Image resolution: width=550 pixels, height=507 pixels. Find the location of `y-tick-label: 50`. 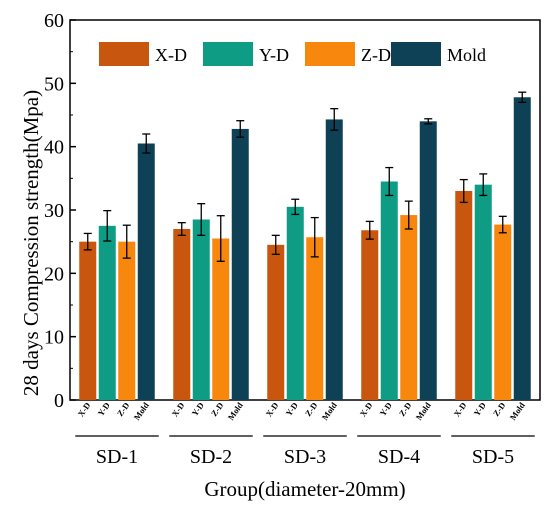

y-tick-label: 50 is located at coordinates (54, 84).